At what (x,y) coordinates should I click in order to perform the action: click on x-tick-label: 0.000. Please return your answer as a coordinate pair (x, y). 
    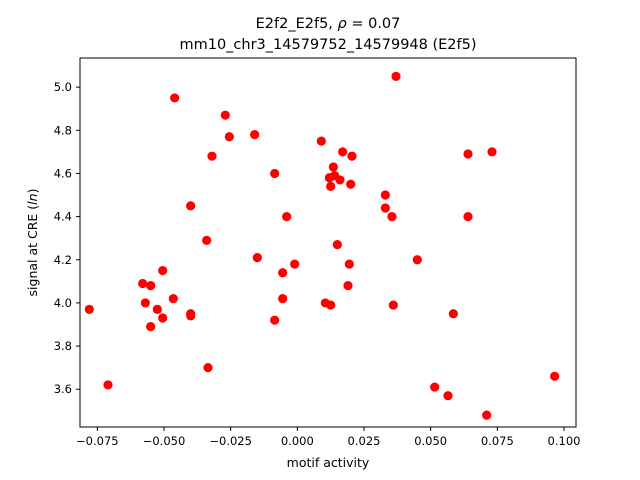
    Looking at the image, I should click on (297, 441).